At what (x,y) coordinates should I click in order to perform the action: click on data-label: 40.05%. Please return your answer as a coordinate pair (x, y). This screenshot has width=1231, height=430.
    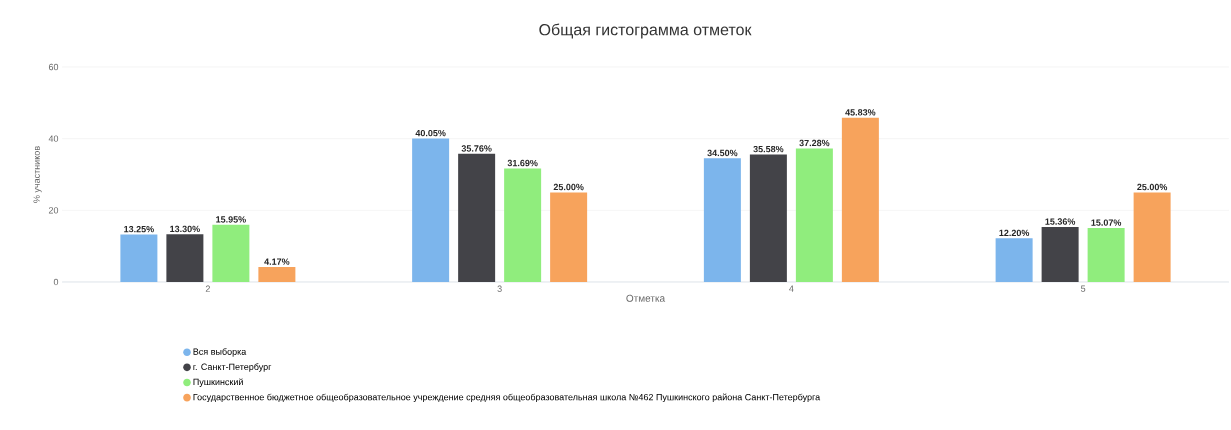
    Looking at the image, I should click on (430, 133).